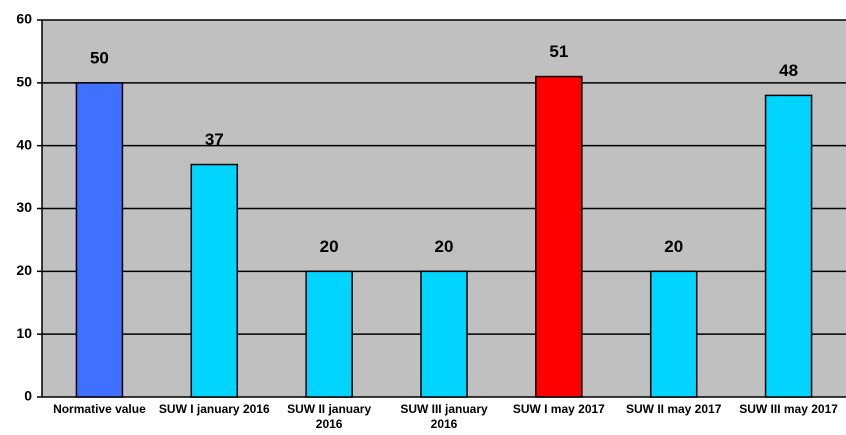 The height and width of the screenshot is (435, 846). What do you see at coordinates (28, 396) in the screenshot?
I see `y-tick-label: 0` at bounding box center [28, 396].